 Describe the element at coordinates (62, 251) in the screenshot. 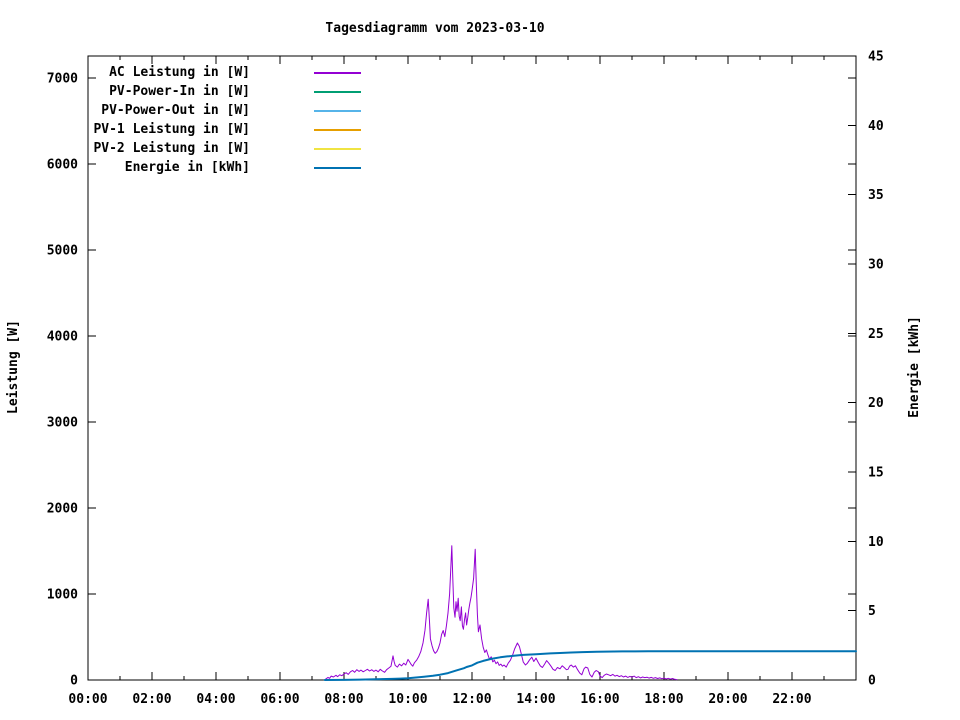

I see `y-tick-label: 5000` at that location.